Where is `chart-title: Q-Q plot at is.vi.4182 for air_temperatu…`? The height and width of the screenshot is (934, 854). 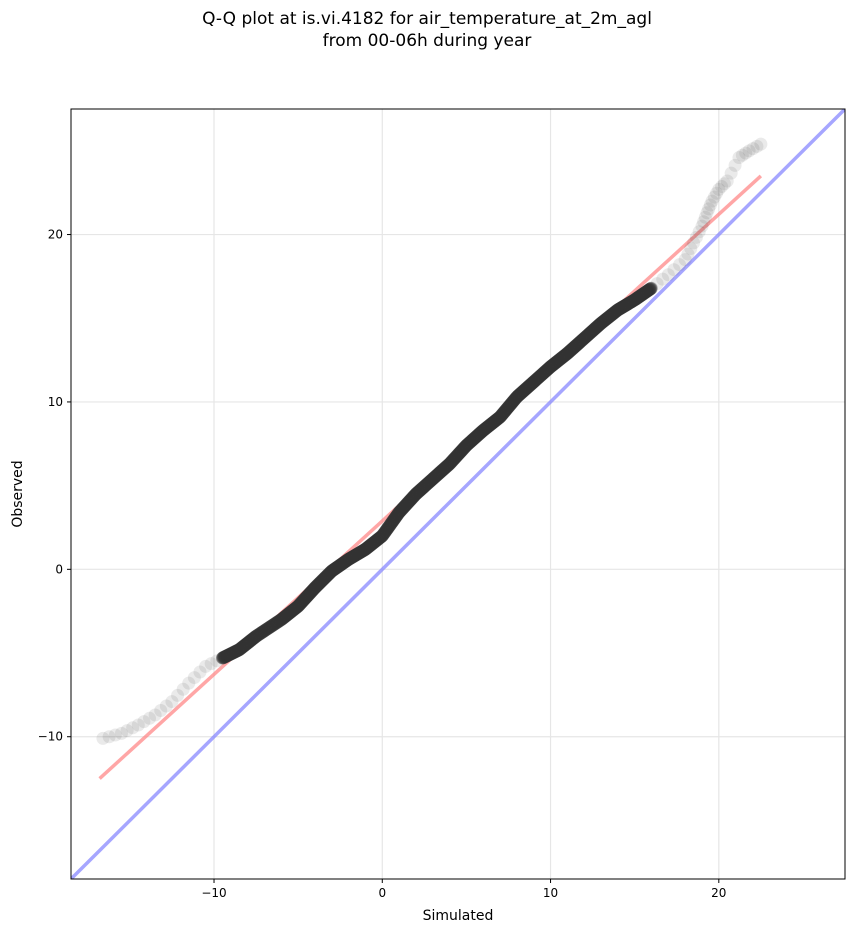 chart-title: Q-Q plot at is.vi.4182 for air_temperatu… is located at coordinates (427, 30).